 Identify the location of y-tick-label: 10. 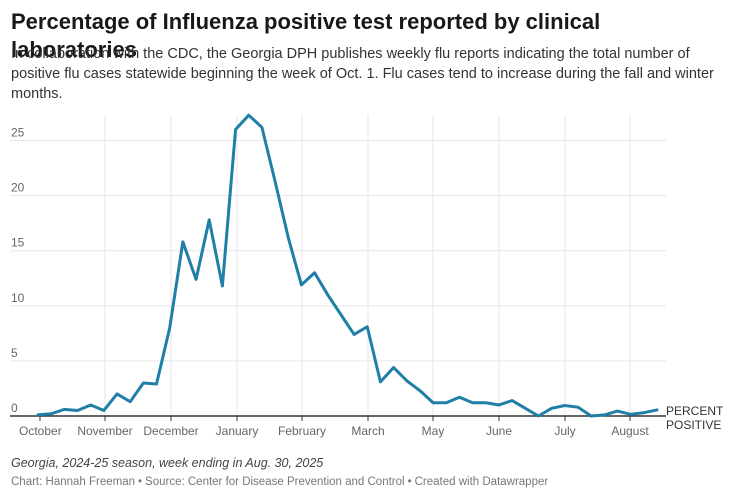
(18, 298).